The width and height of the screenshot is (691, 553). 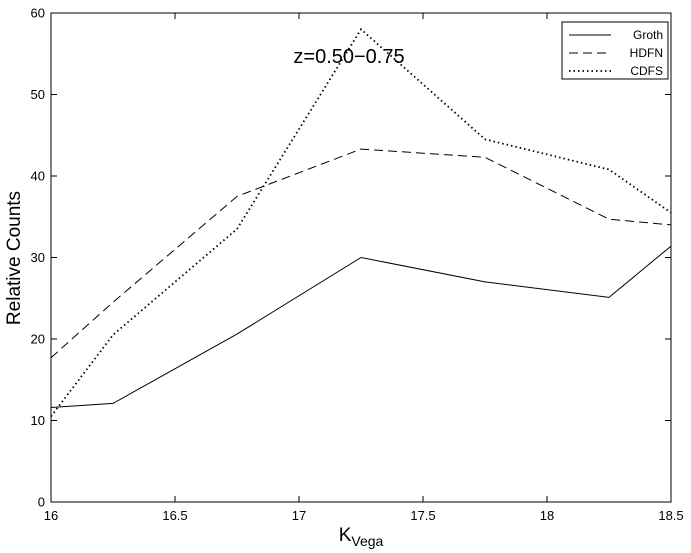 I want to click on x-tick-label: 18.5, so click(x=670, y=515).